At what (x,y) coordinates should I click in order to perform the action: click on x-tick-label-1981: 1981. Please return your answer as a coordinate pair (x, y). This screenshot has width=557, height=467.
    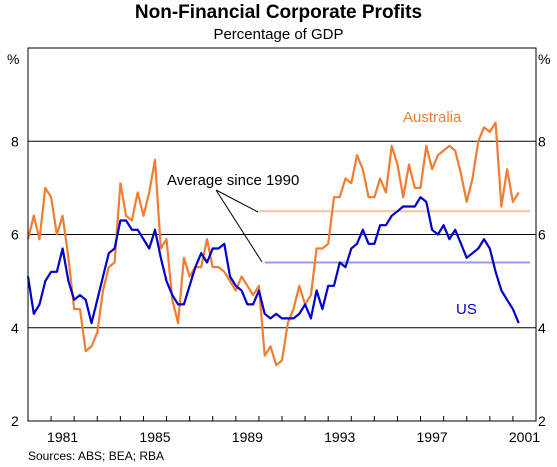
    Looking at the image, I should click on (62, 437).